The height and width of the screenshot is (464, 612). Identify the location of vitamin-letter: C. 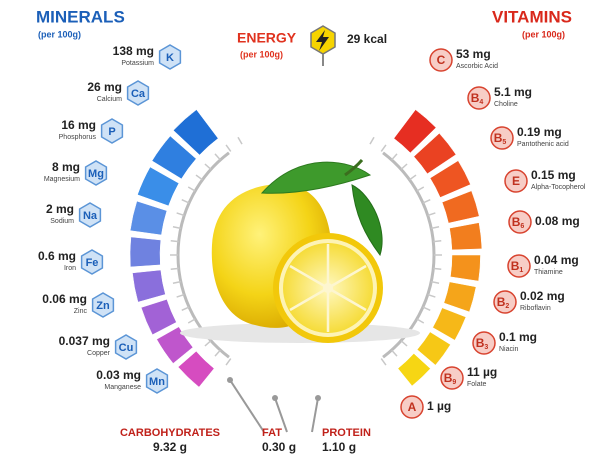
(441, 60).